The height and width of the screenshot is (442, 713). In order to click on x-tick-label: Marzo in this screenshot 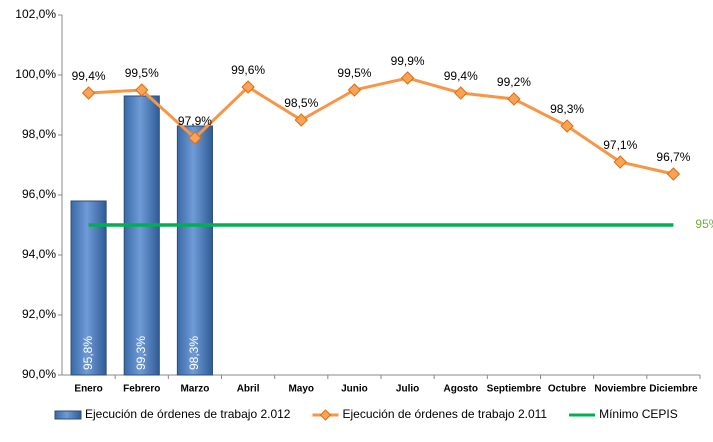, I will do `click(194, 389)`.